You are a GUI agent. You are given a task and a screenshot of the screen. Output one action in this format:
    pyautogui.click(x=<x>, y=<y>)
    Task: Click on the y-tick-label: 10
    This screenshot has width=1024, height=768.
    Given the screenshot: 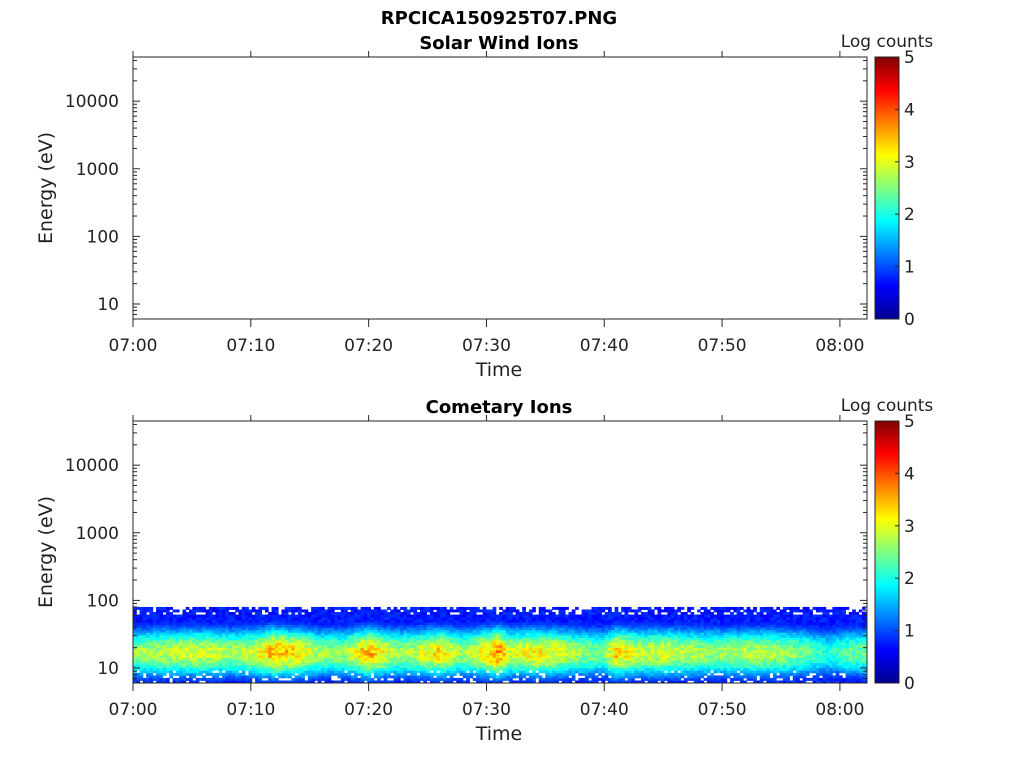 What is the action you would take?
    pyautogui.click(x=108, y=305)
    